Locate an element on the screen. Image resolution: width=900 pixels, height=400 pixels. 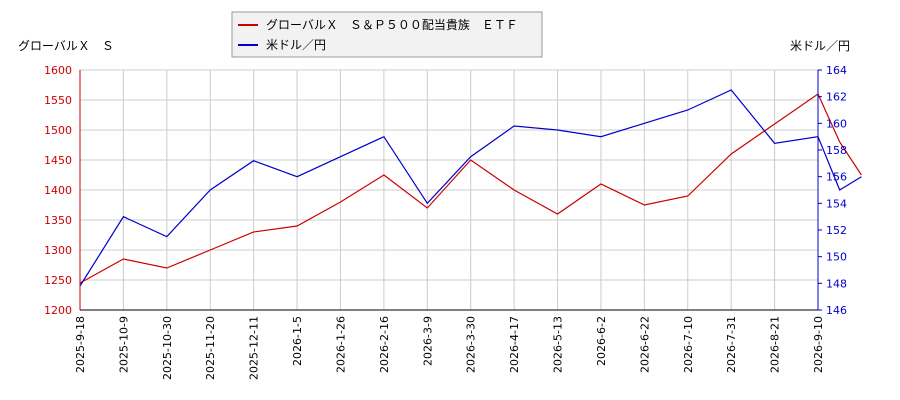
x-tick-label: 2026-8-21 is located at coordinates (775, 344).